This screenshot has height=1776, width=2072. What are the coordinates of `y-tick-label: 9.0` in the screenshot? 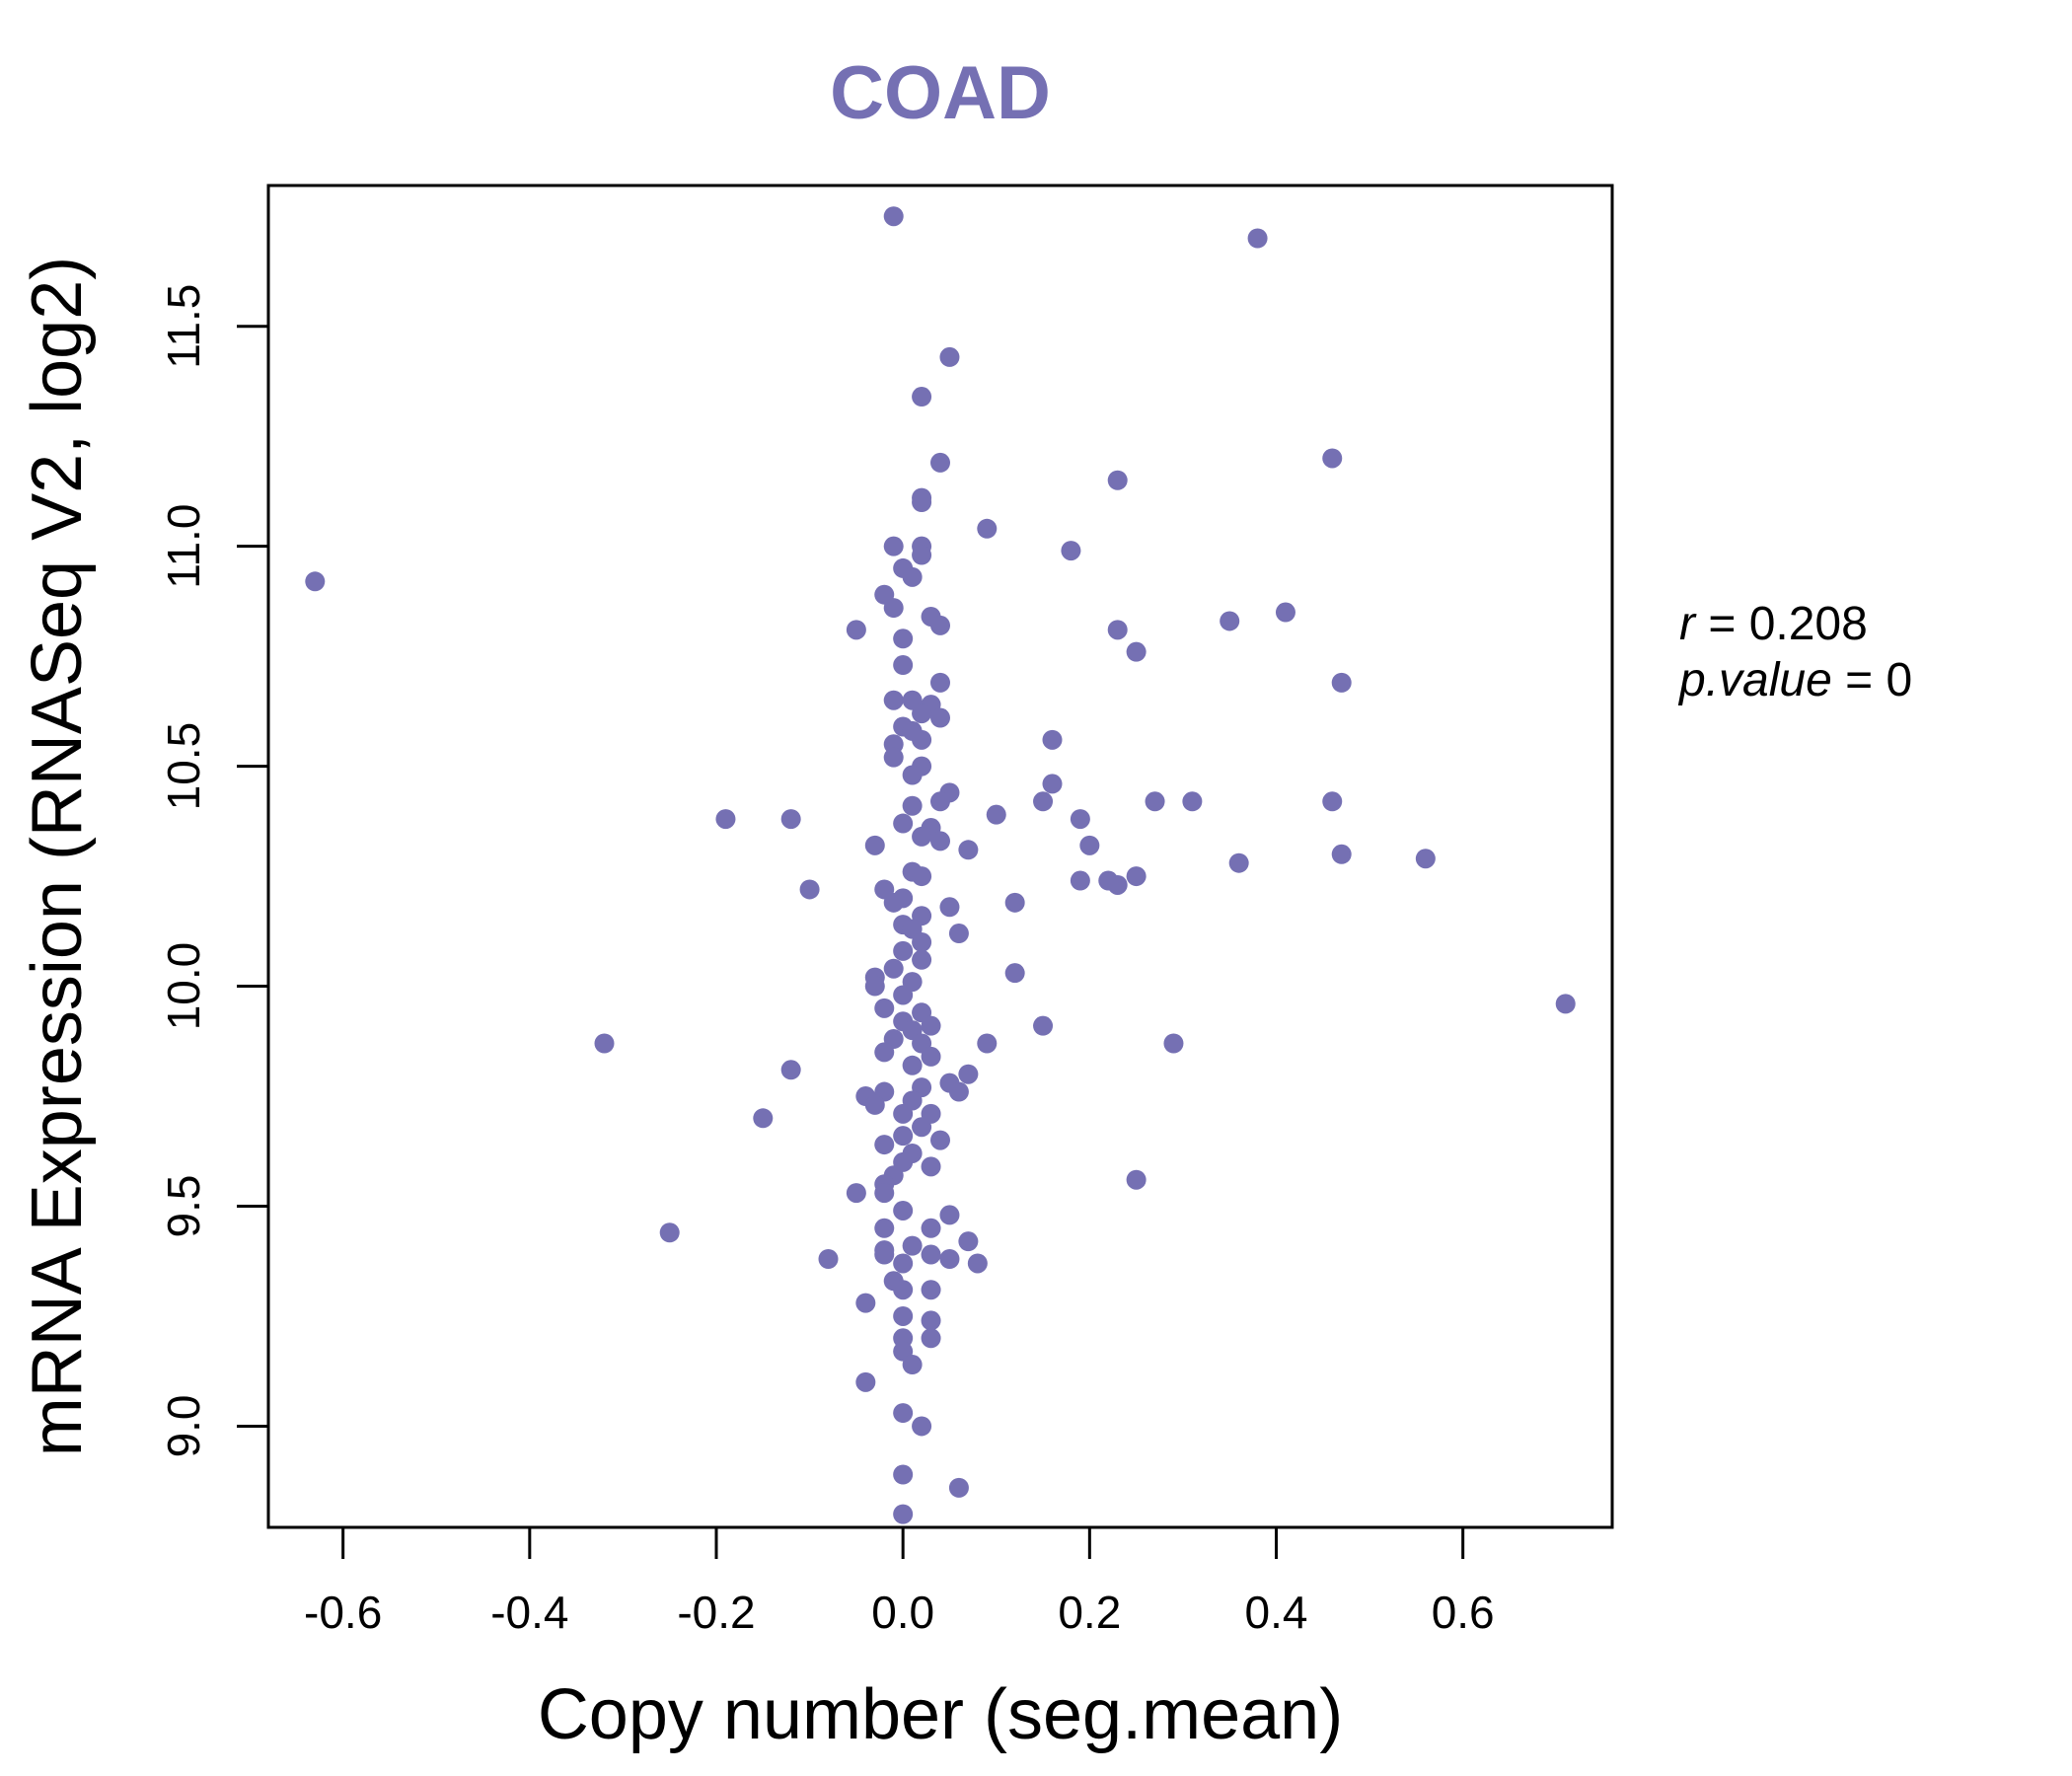 It's located at (184, 1425).